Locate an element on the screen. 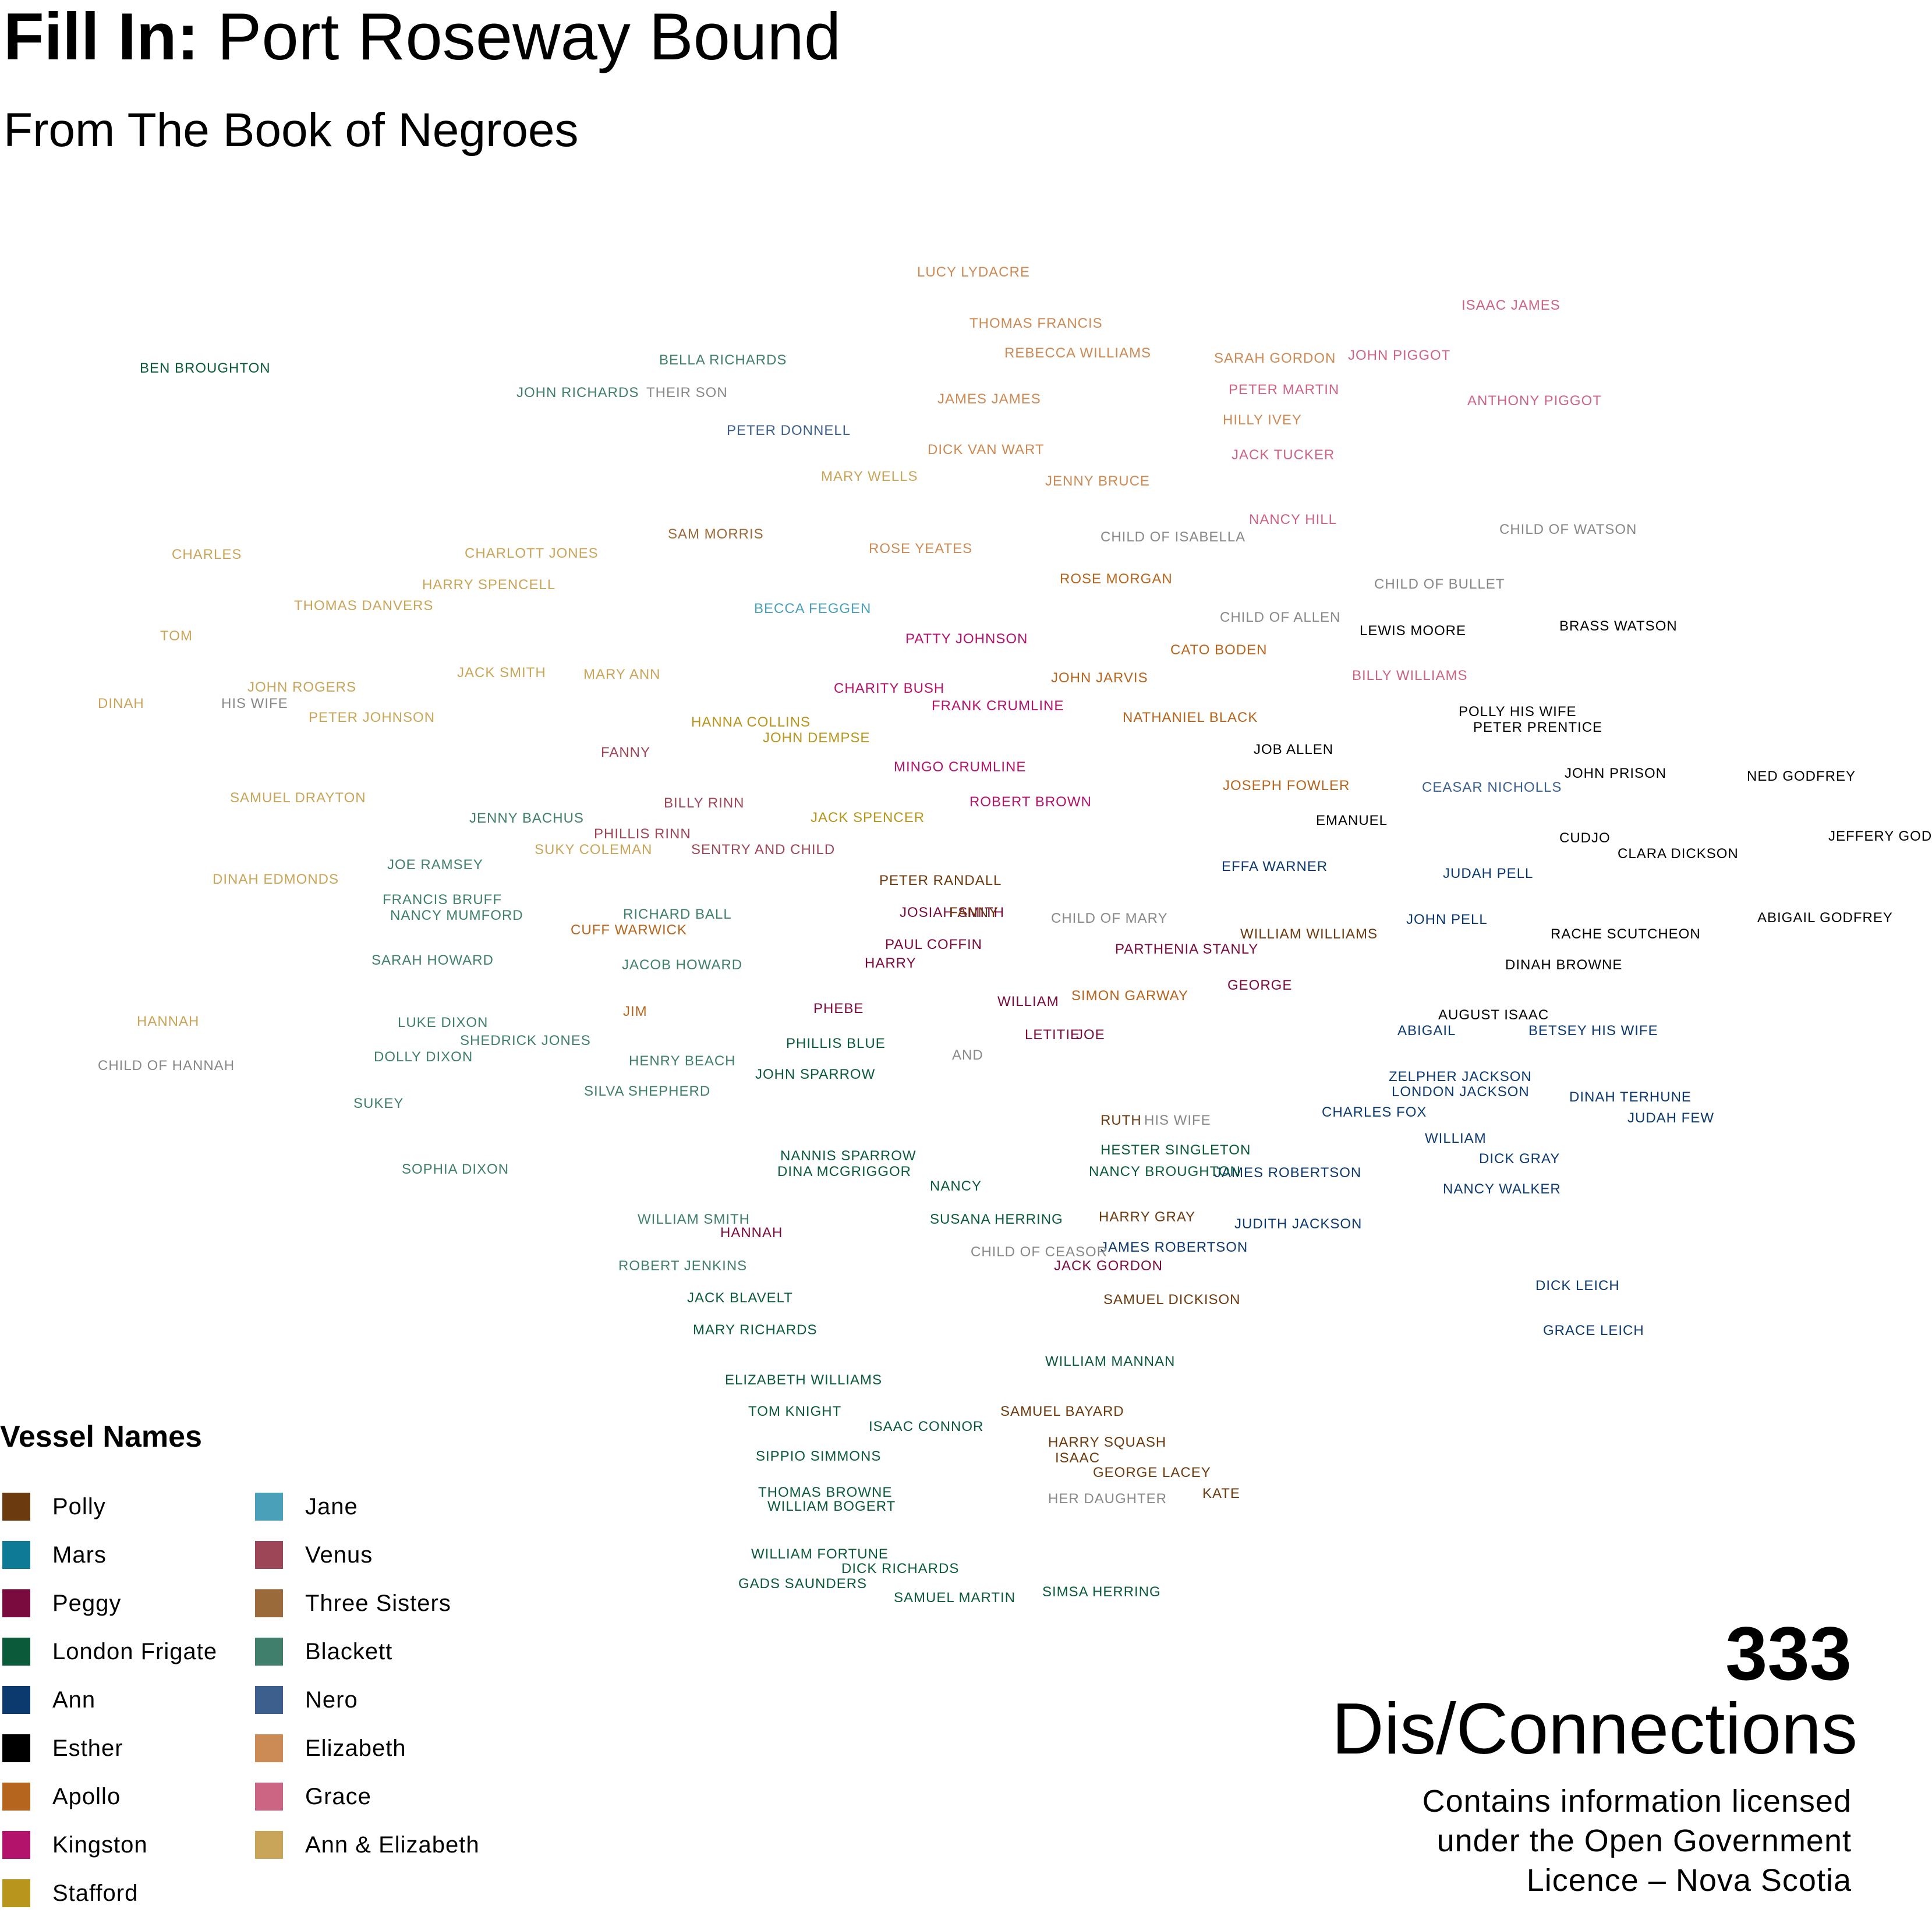  crossword-name: JENNY BRUCE is located at coordinates (1097, 481).